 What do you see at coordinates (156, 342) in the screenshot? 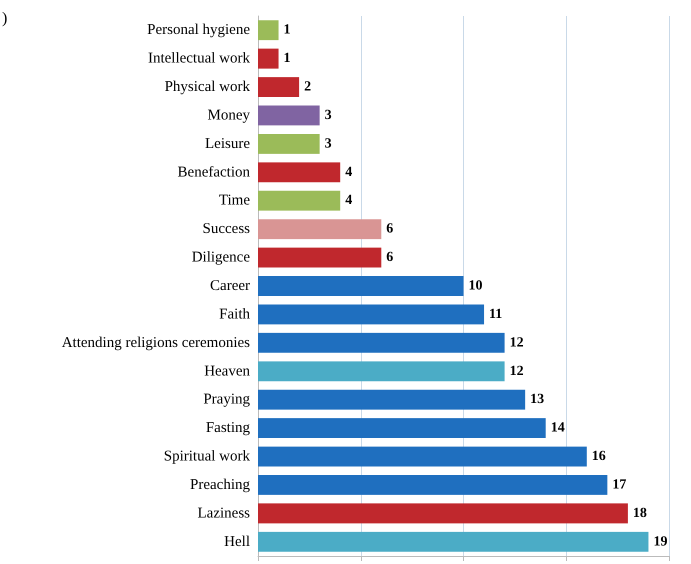
I see `y-tick-label: Attending religions ceremonies` at bounding box center [156, 342].